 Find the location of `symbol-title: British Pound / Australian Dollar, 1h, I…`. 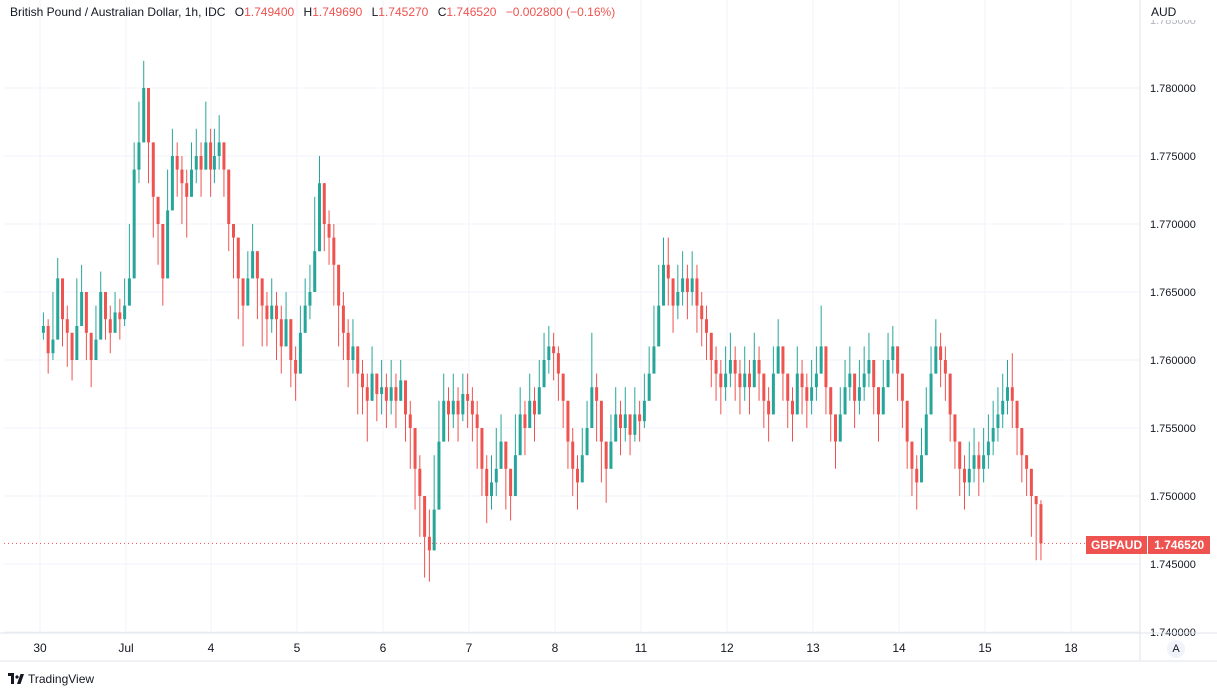

symbol-title: British Pound / Australian Dollar, 1h, I… is located at coordinates (118, 12).